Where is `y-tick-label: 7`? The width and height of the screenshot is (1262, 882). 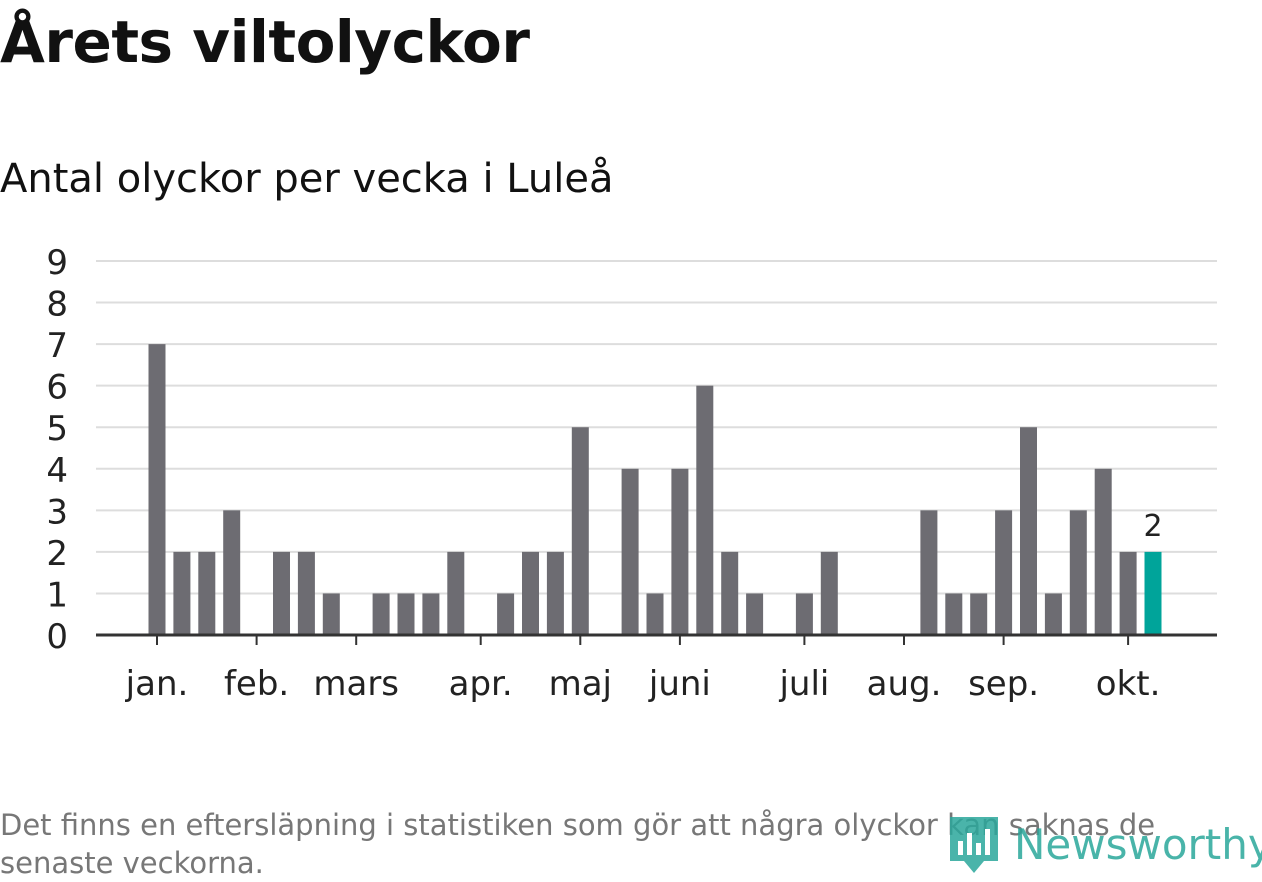
y-tick-label: 7 is located at coordinates (57, 346).